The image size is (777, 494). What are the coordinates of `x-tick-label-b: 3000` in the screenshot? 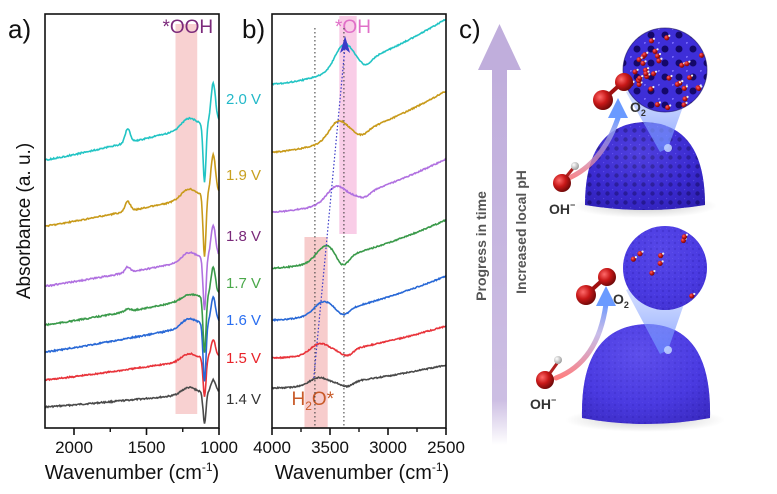 It's located at (388, 447).